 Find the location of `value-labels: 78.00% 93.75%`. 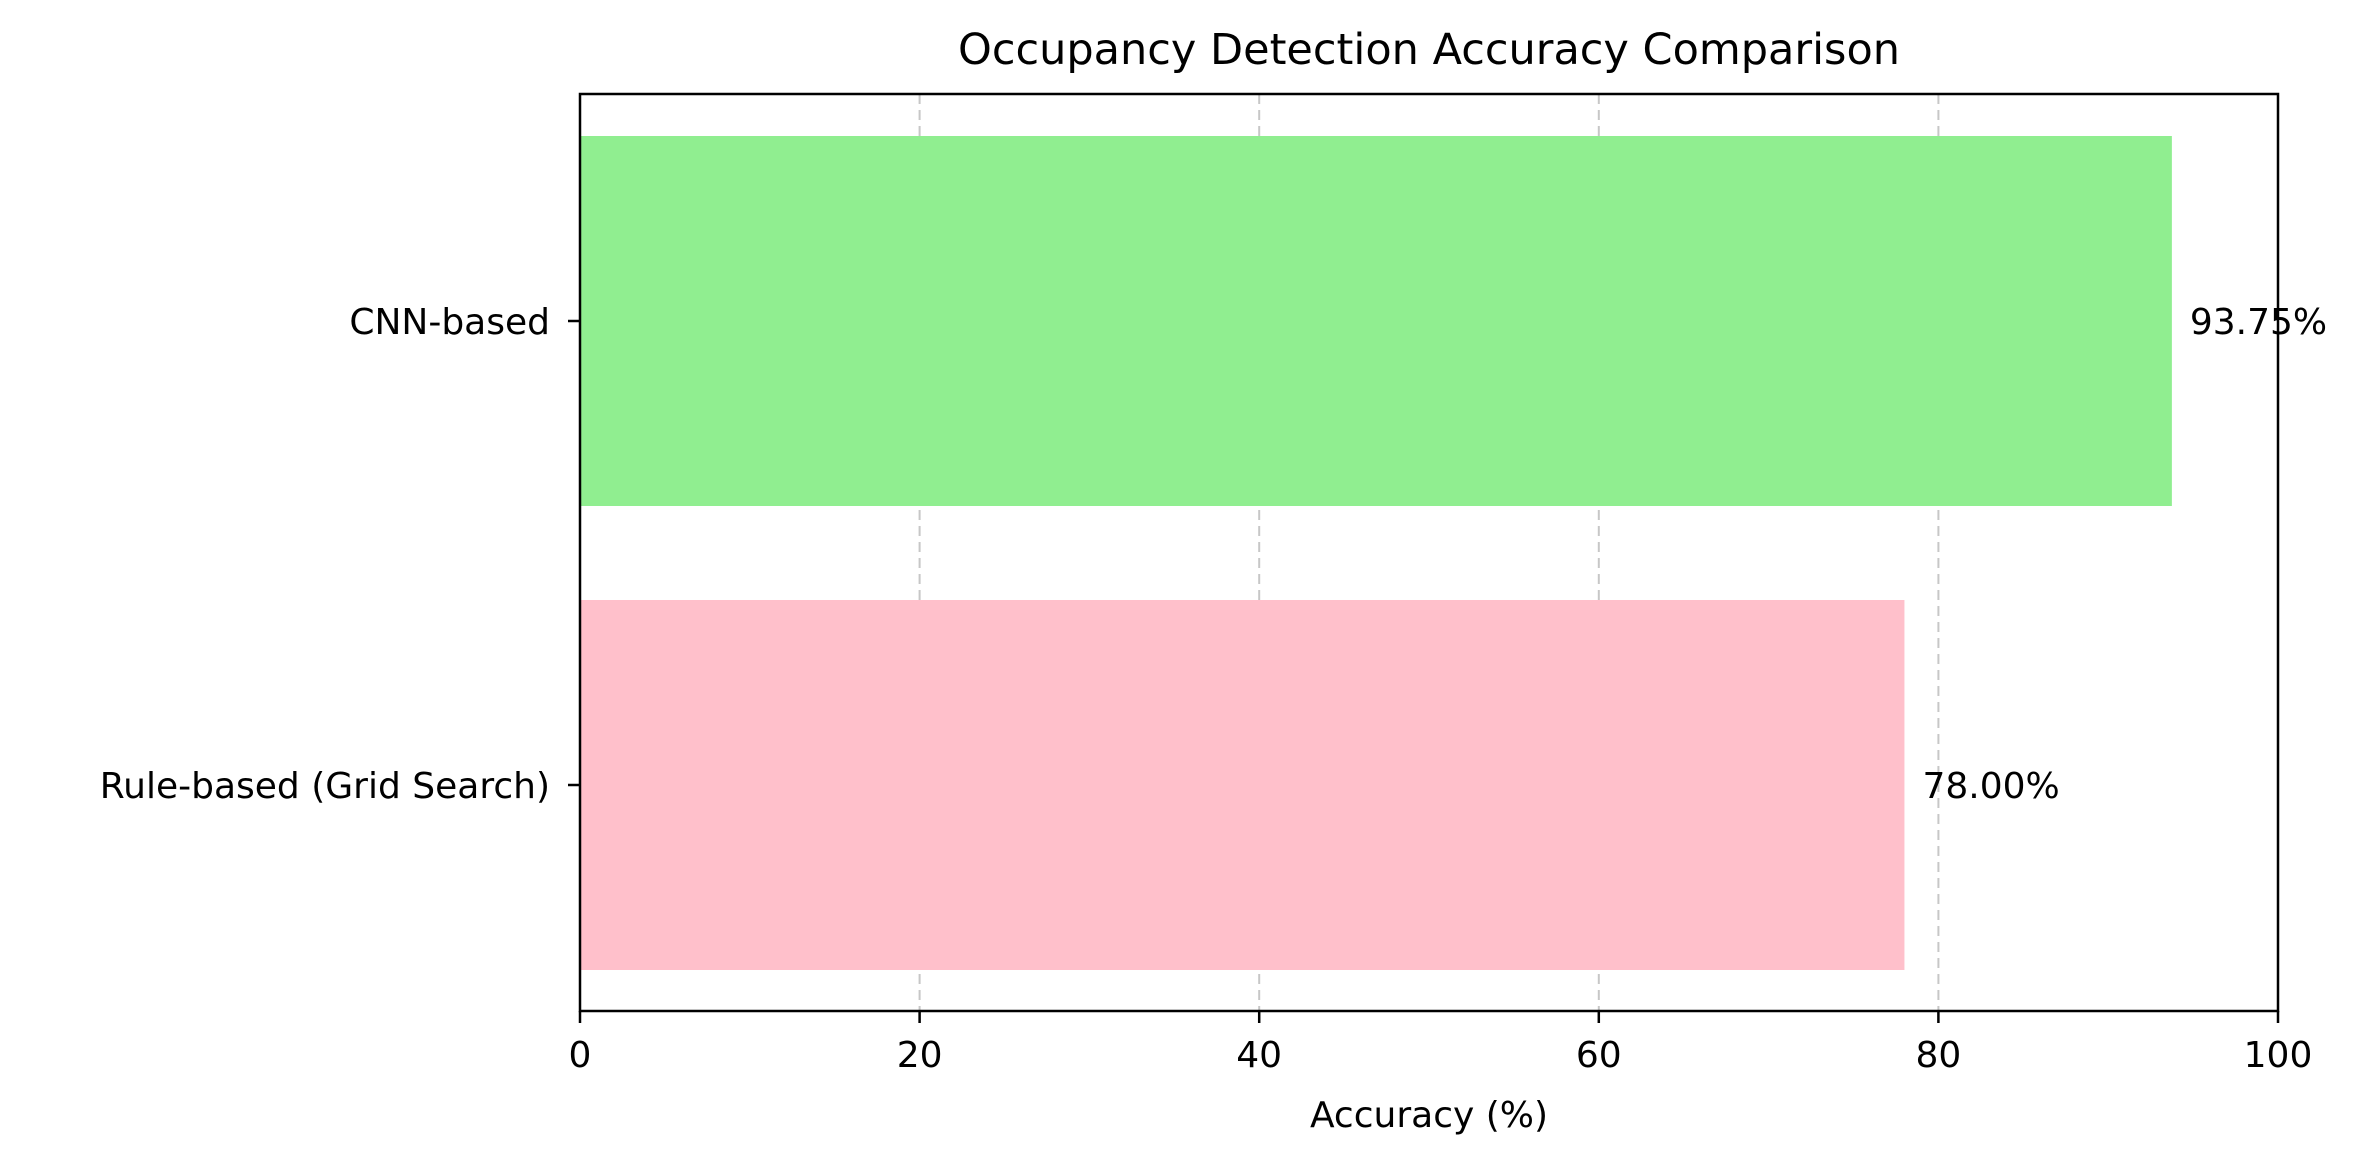

value-labels: 78.00% 93.75% is located at coordinates (2124, 554).